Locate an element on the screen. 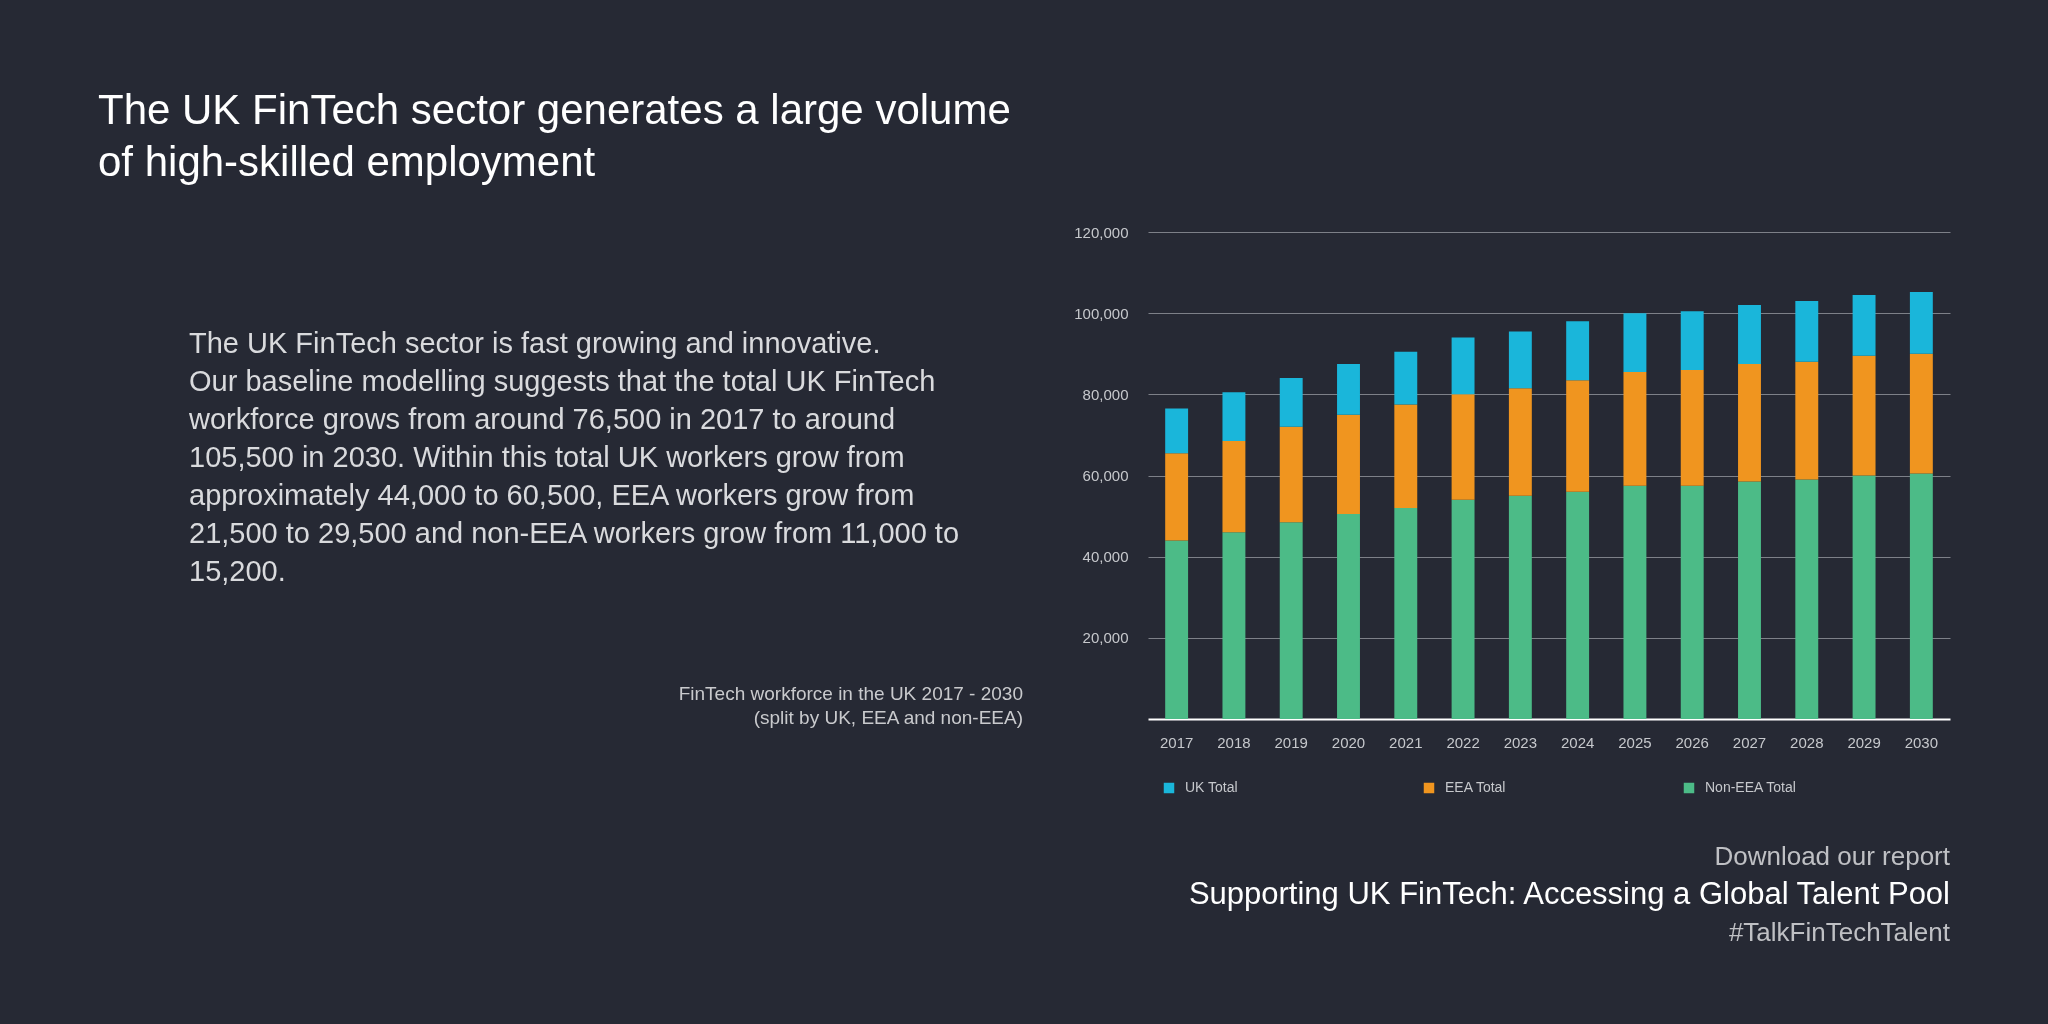 The height and width of the screenshot is (1024, 2048). x-tick-label: 2026 is located at coordinates (1692, 742).